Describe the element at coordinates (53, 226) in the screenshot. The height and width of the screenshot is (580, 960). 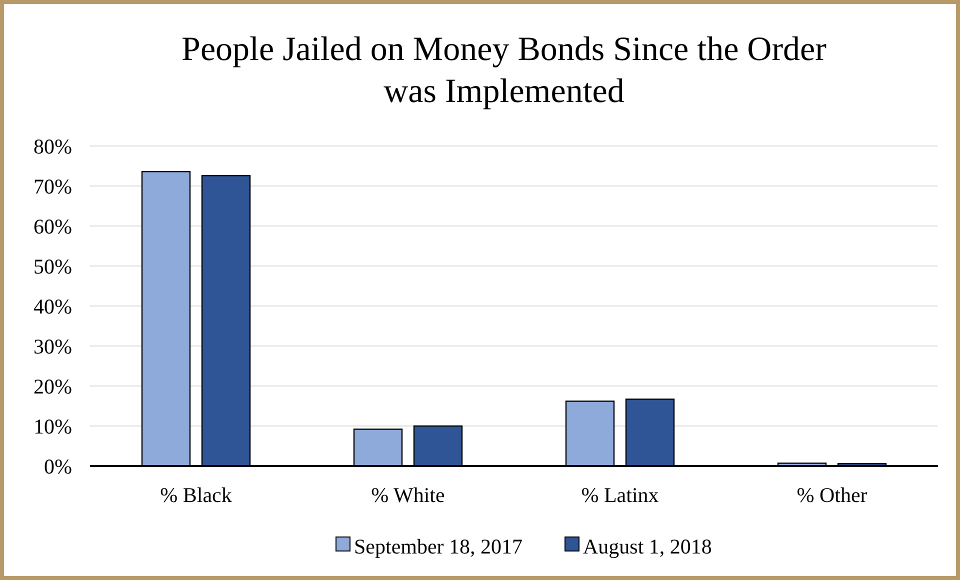
I see `y-tick-label: 60%` at that location.